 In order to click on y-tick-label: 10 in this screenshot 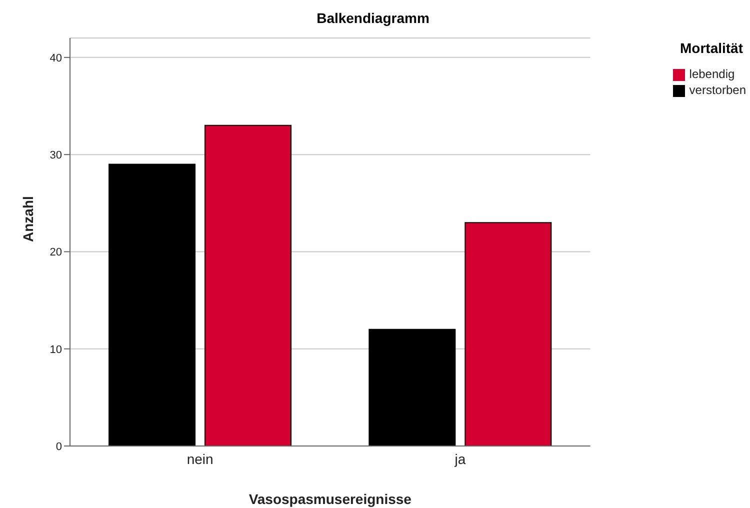, I will do `click(56, 350)`.